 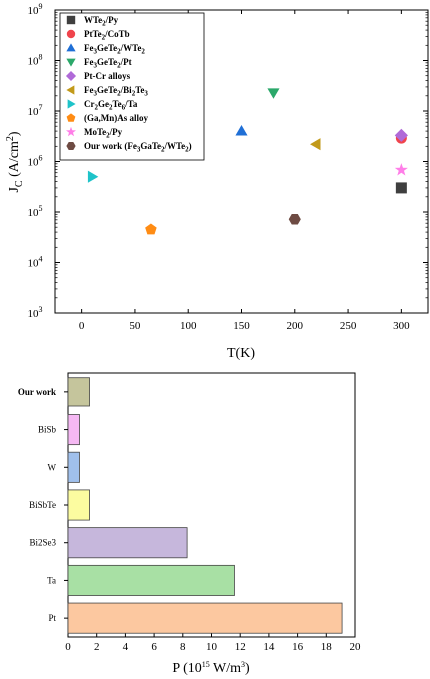 What do you see at coordinates (116, 118) in the screenshot?
I see `legend-label: (Ga,Mn)As alloy` at bounding box center [116, 118].